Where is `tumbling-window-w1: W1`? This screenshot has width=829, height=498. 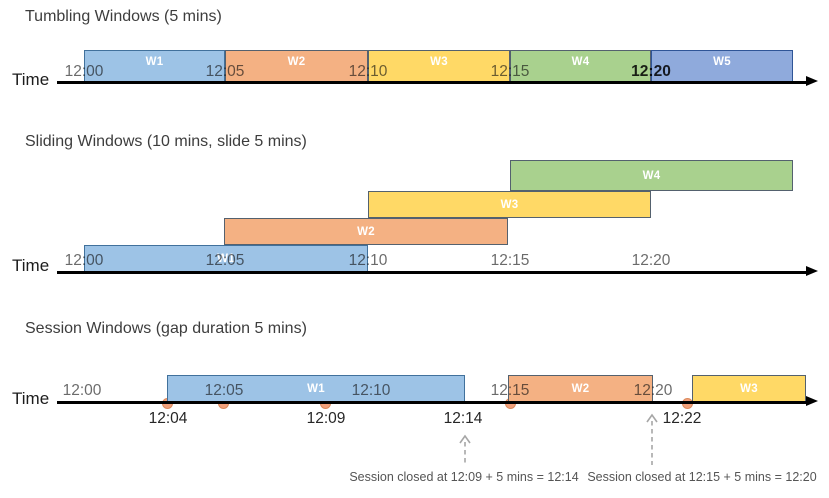
tumbling-window-w1: W1 is located at coordinates (154, 66).